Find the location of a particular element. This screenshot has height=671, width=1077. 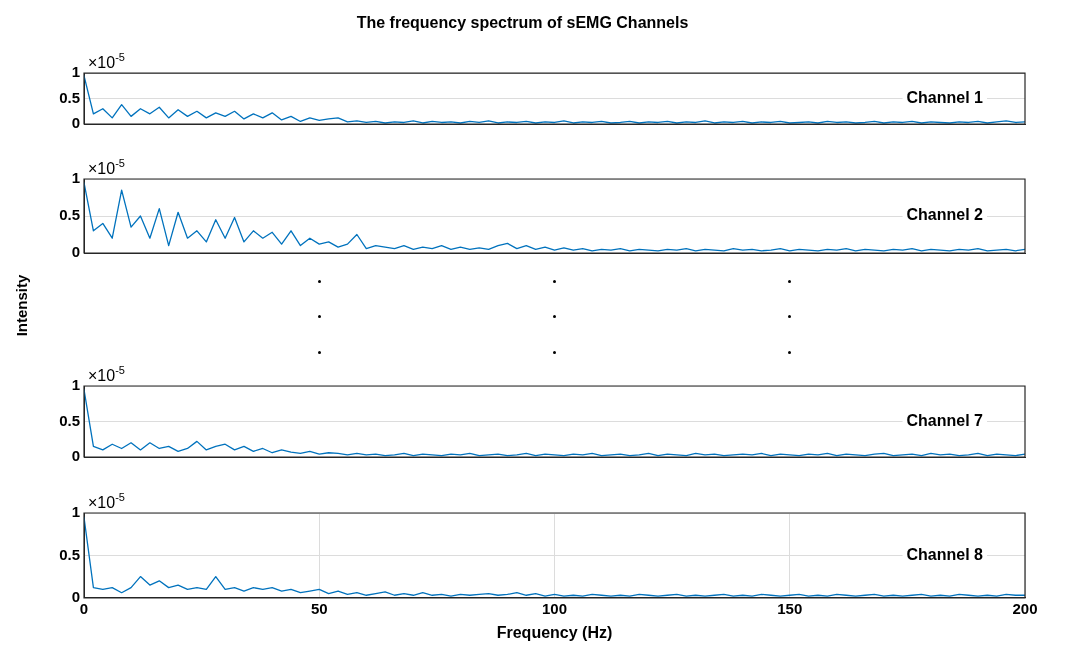

x-tick-label: 100 is located at coordinates (554, 608).